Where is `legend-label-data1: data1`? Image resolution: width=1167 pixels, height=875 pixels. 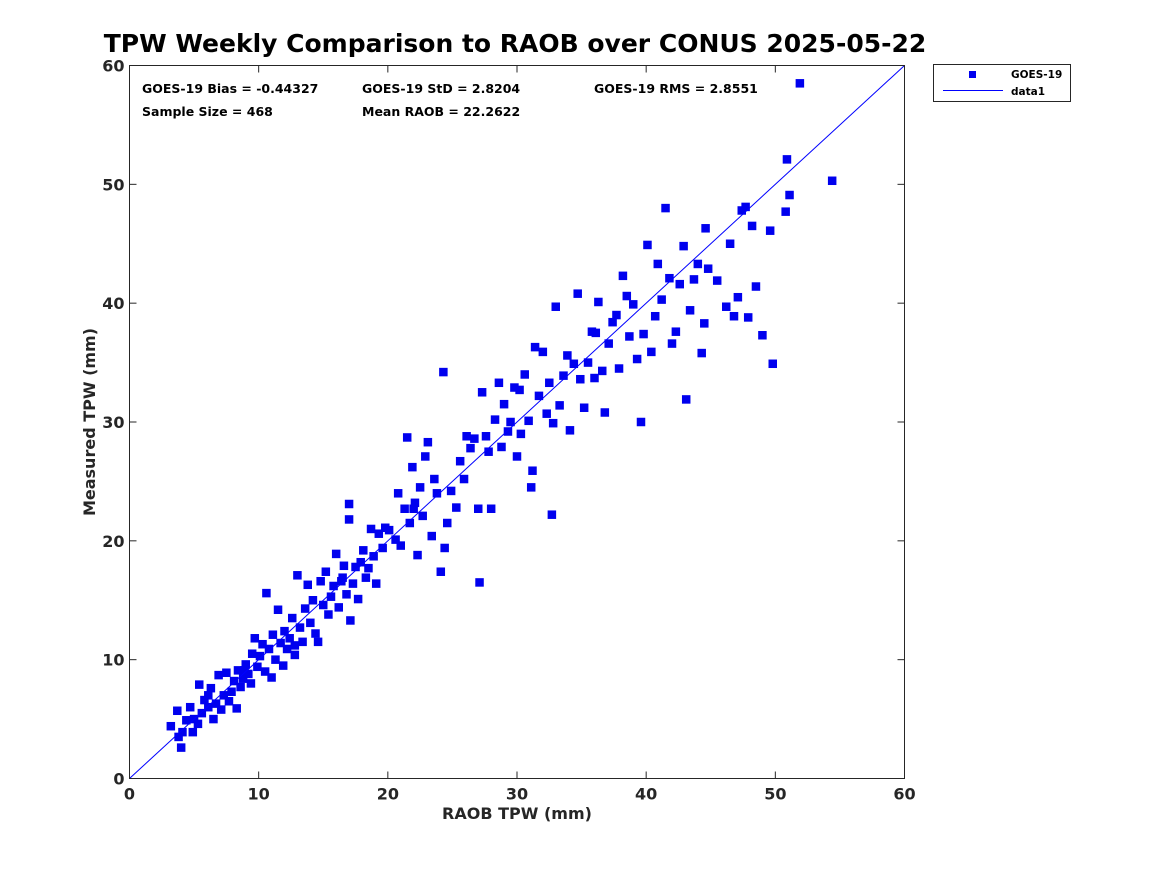 legend-label-data1: data1 is located at coordinates (1028, 92).